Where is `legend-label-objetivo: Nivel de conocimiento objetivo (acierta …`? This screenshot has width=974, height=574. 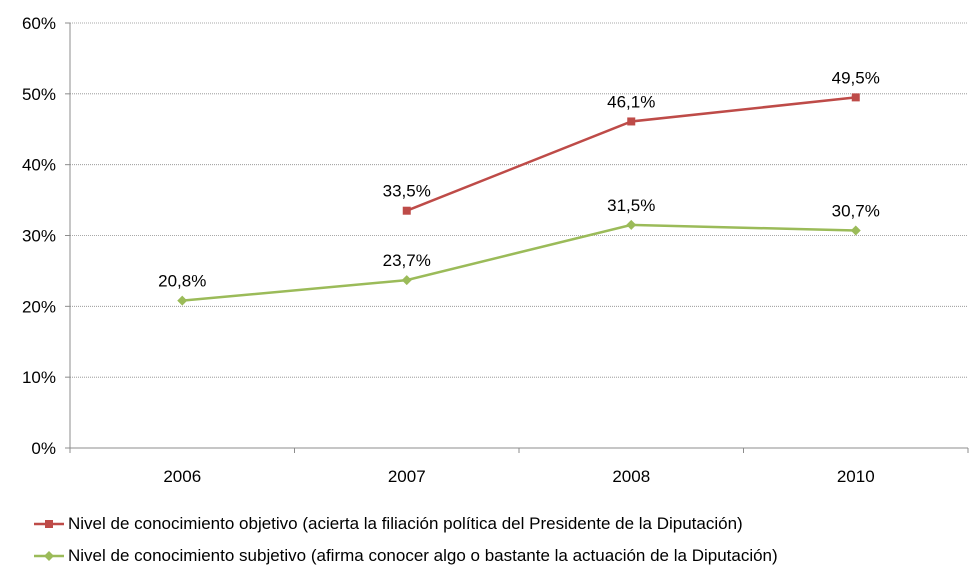 legend-label-objetivo: Nivel de conocimiento objetivo (acierta … is located at coordinates (405, 523).